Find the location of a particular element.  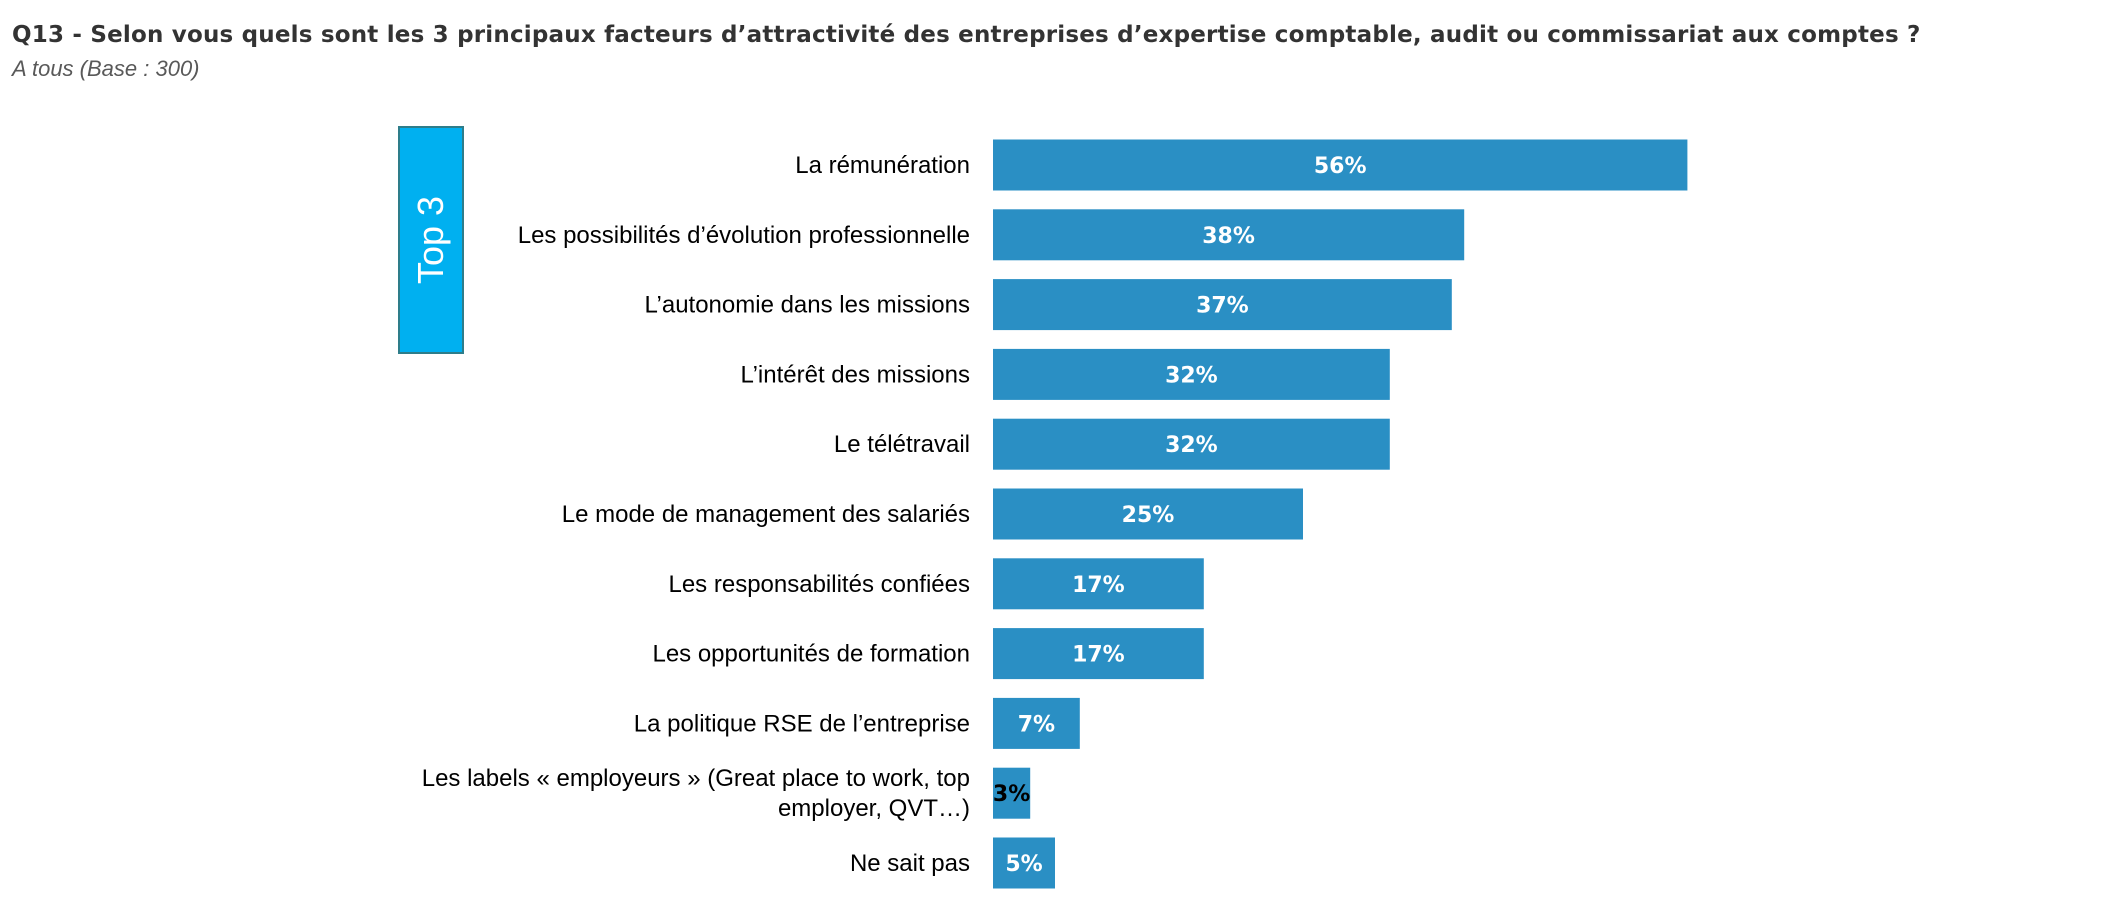

bar-value-label: 25% is located at coordinates (1148, 515).